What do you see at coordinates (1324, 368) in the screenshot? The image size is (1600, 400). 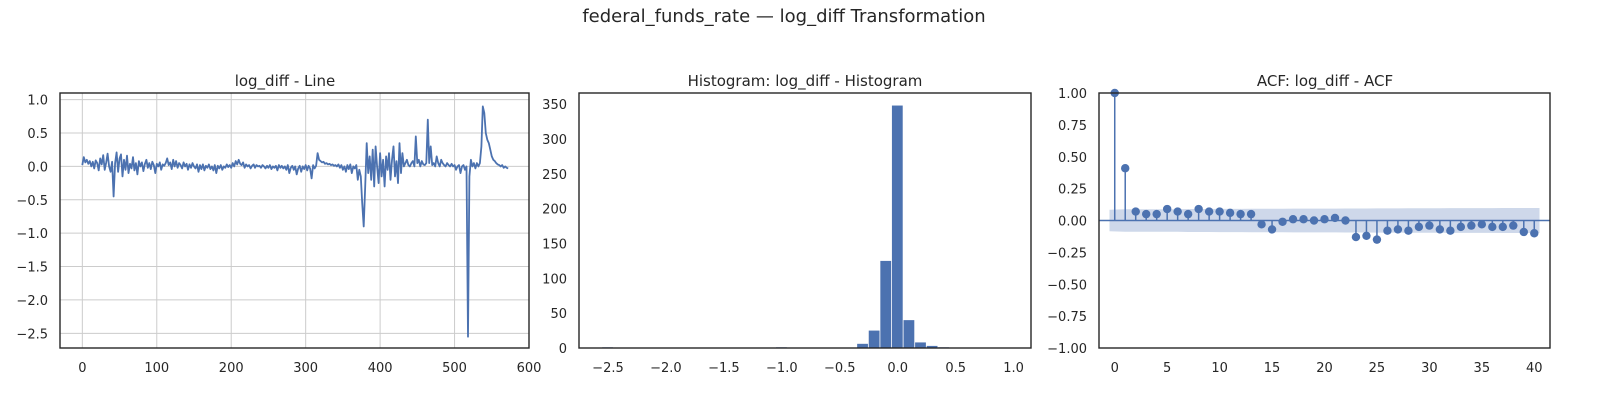 I see `acf-x-tick-label-4: 20` at bounding box center [1324, 368].